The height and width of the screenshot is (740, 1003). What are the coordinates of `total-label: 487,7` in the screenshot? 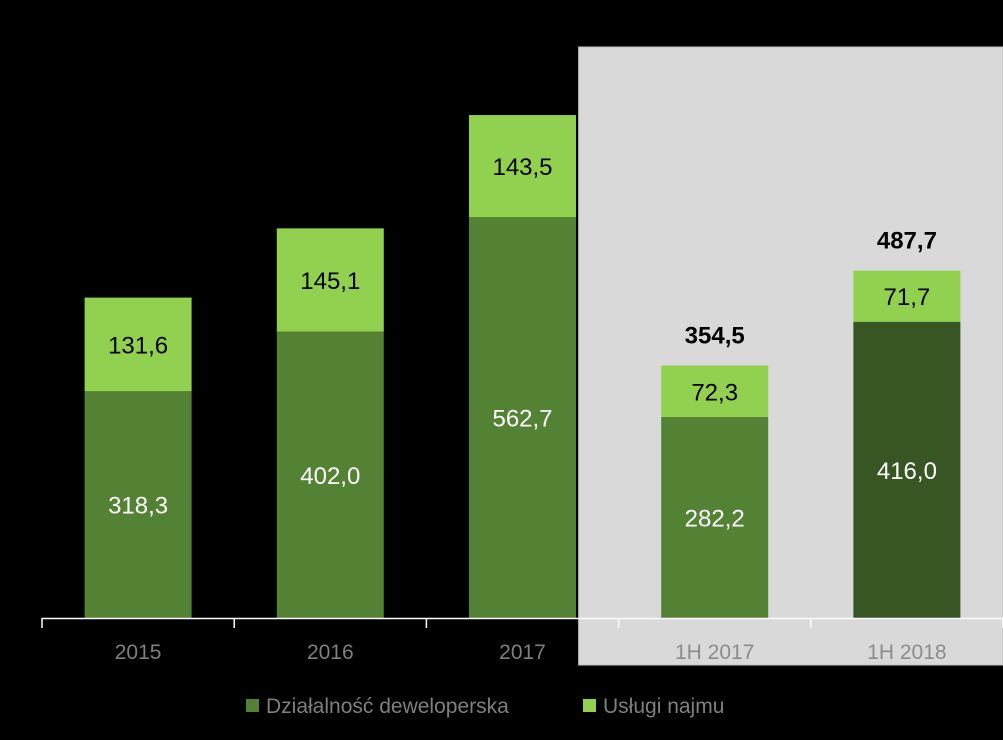 It's located at (907, 241).